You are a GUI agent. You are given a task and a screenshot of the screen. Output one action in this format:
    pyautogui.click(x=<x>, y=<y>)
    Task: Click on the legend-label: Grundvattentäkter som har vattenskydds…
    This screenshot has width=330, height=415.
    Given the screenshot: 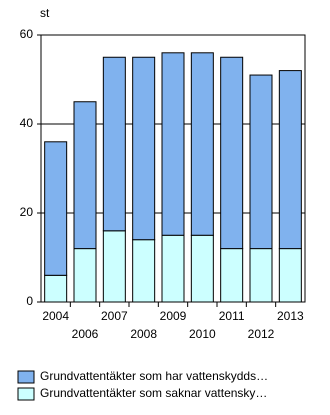 What is the action you would take?
    pyautogui.click(x=154, y=376)
    